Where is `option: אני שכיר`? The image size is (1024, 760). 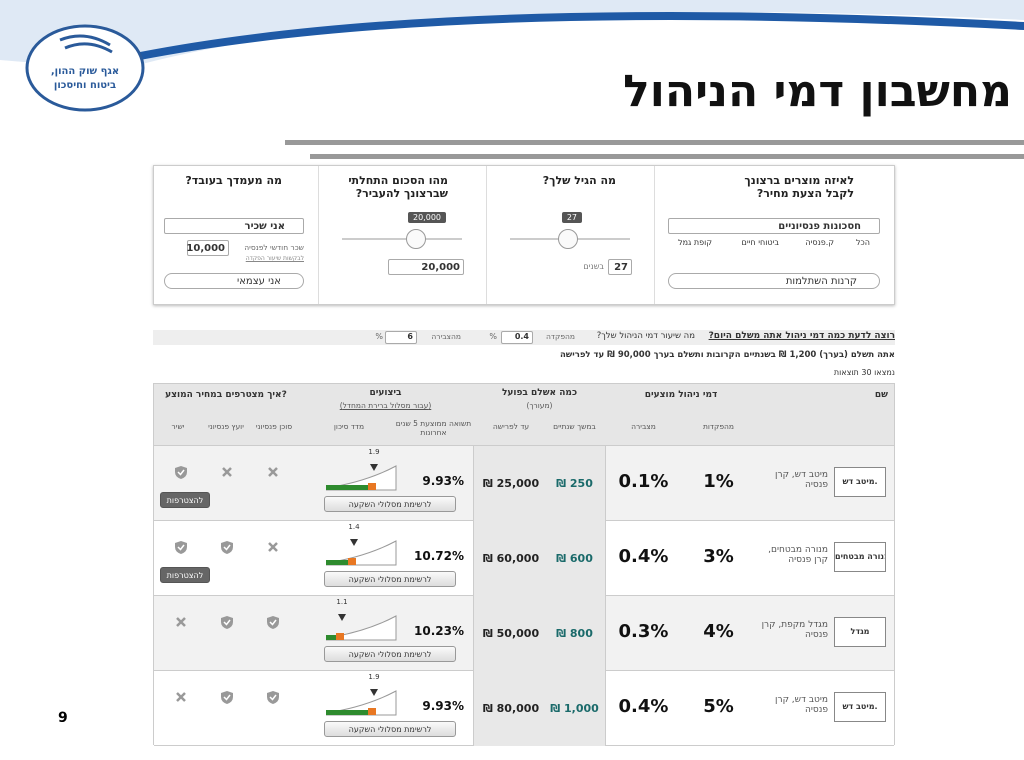
option: אני שכיר is located at coordinates (234, 226).